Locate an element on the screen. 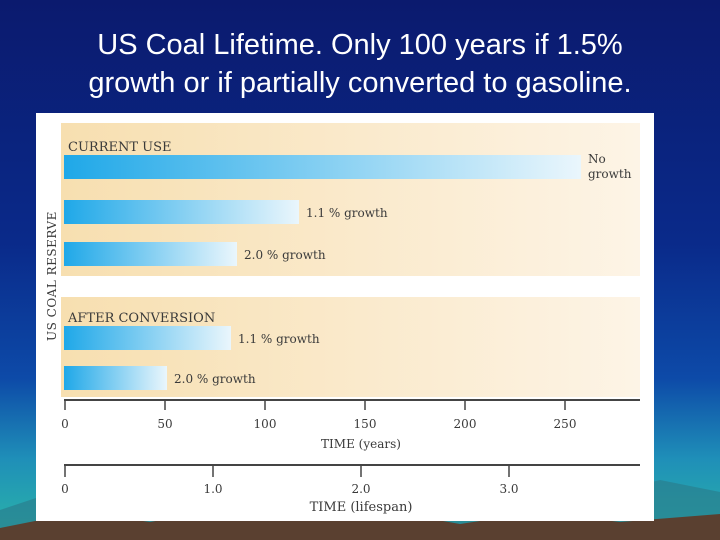 This screenshot has width=720, height=540. bar-label-after-conversion-0-0: 1.1 % growth is located at coordinates (279, 339).